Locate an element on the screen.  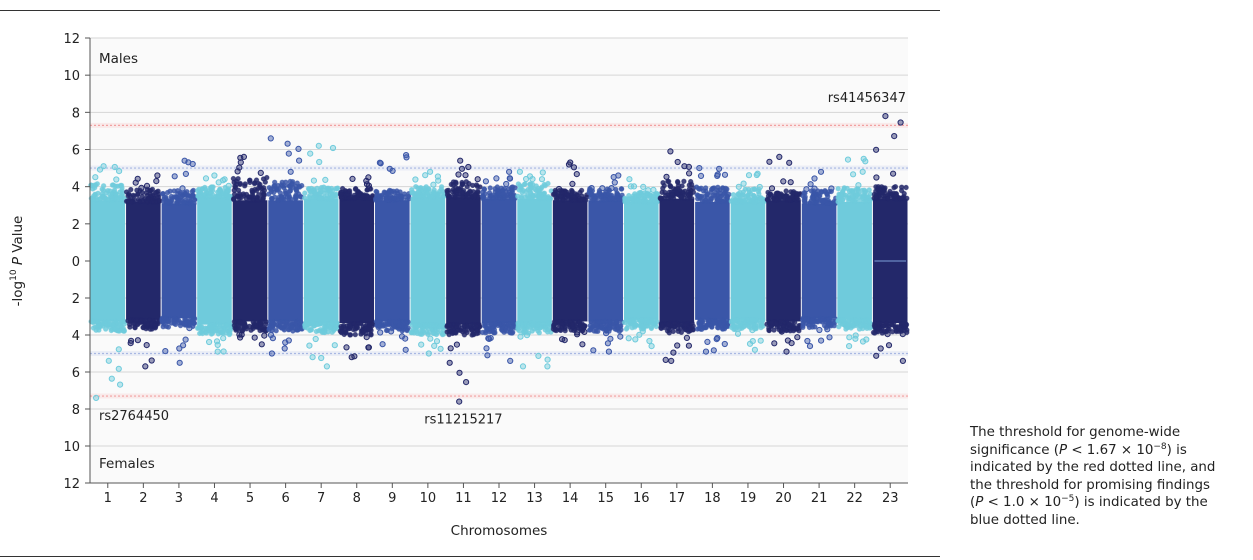
x-tick-label: 13 is located at coordinates (534, 498).